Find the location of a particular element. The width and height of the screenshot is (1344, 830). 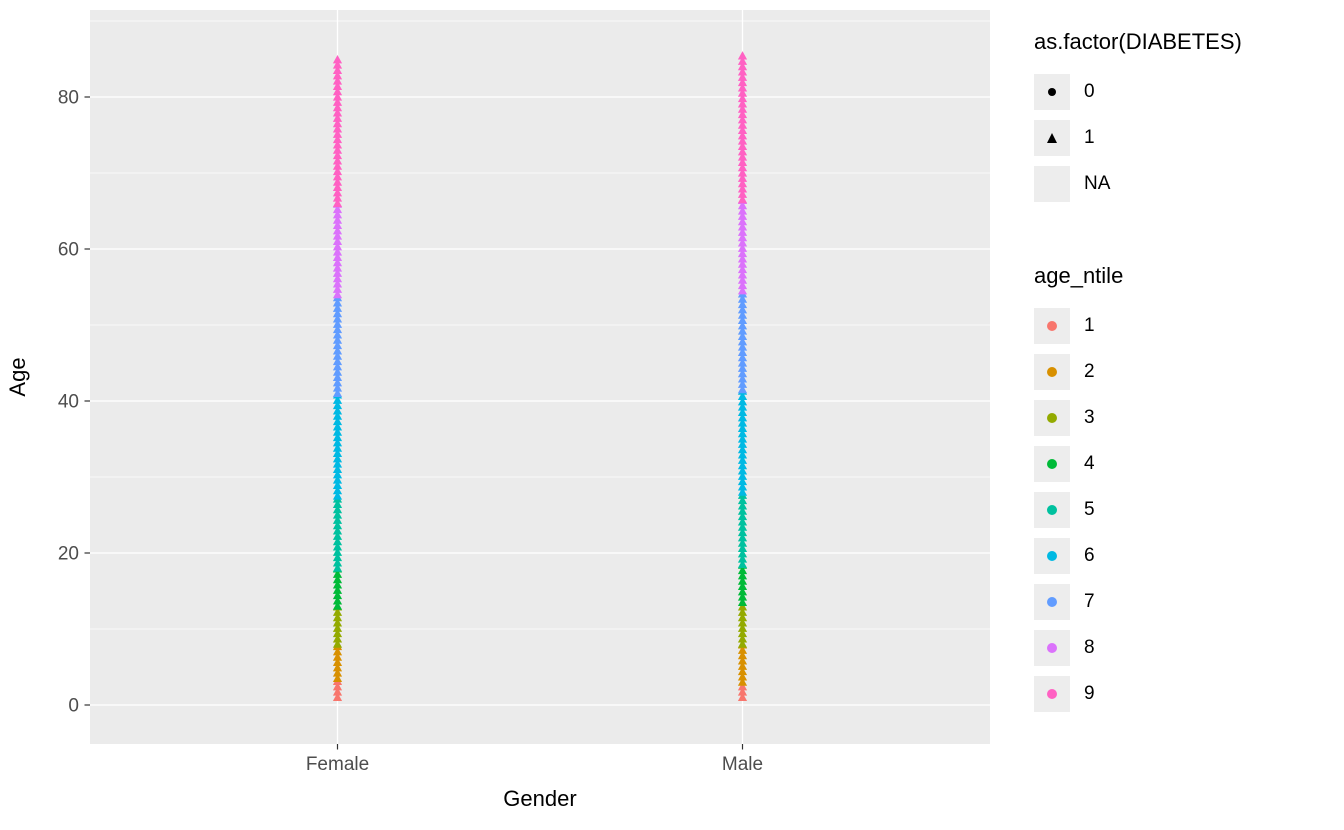

legend-entry-label: NA is located at coordinates (1097, 183).